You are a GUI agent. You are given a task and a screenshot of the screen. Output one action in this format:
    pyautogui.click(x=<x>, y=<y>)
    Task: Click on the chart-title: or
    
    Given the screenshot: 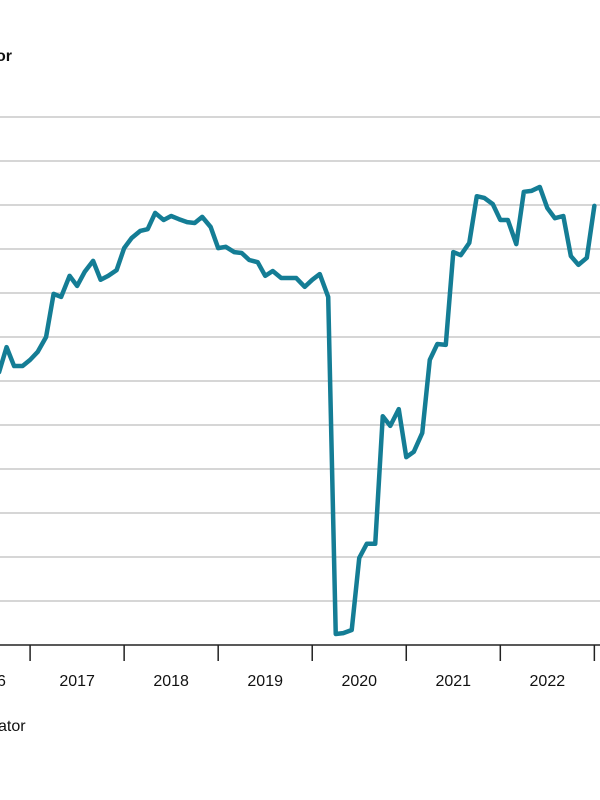 What is the action you would take?
    pyautogui.click(x=6, y=56)
    